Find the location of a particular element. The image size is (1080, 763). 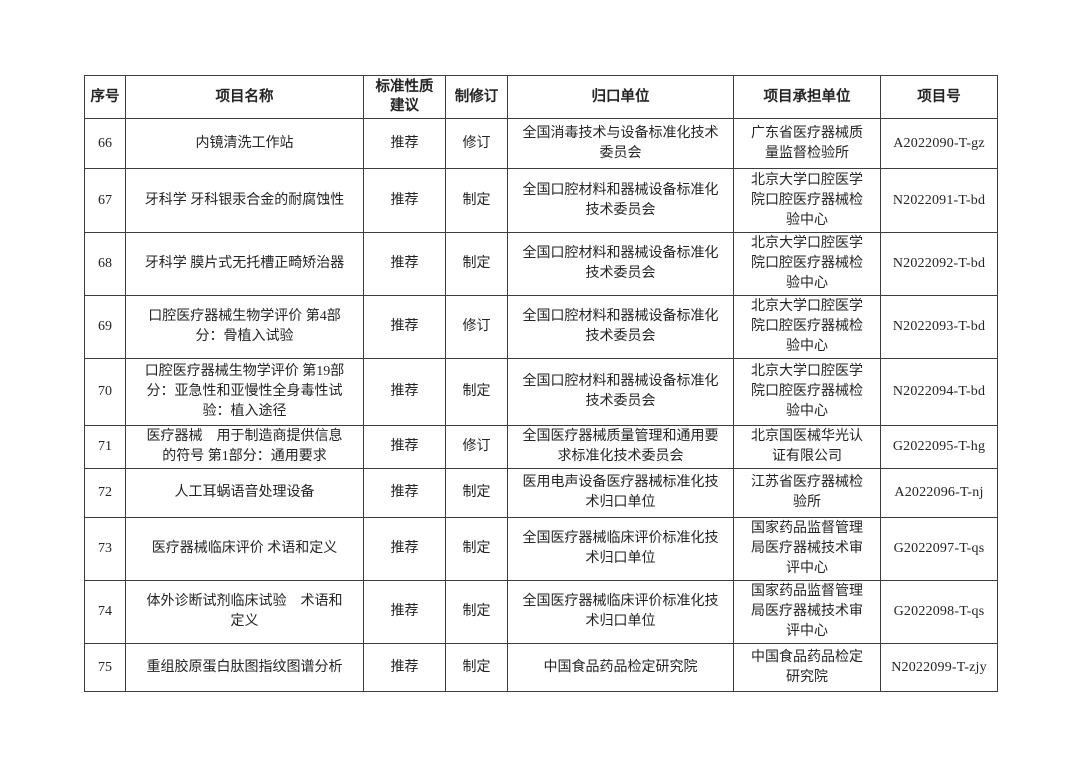

col-header-project-code: 项目号 is located at coordinates (939, 97).